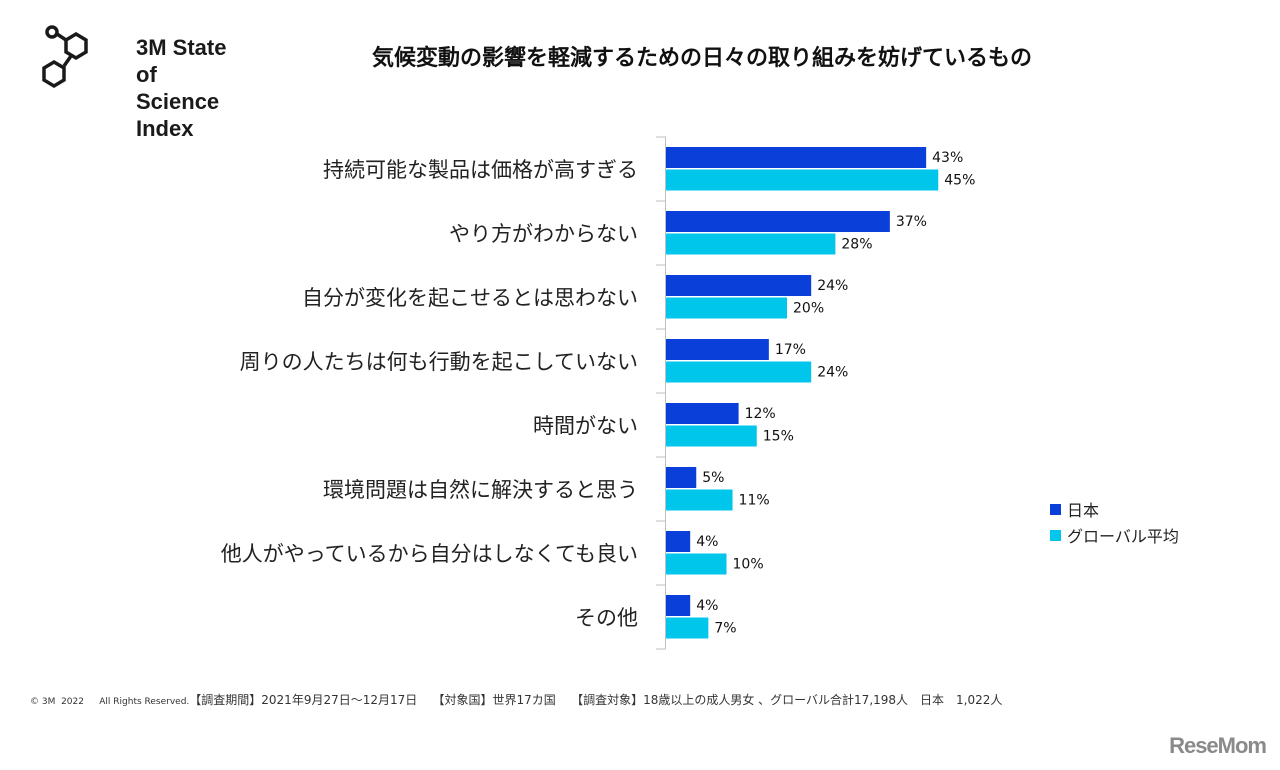 The image size is (1280, 770). What do you see at coordinates (760, 414) in the screenshot?
I see `data-label: 12%` at bounding box center [760, 414].